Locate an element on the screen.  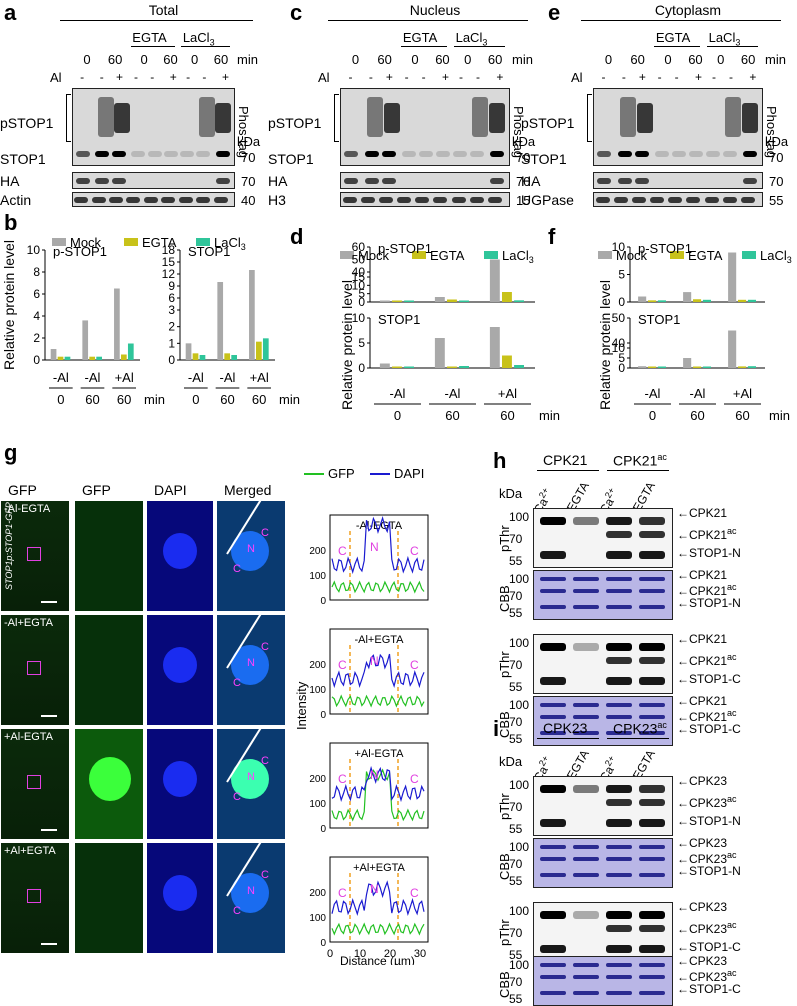
kinase-band is located at coordinates (652, 915).